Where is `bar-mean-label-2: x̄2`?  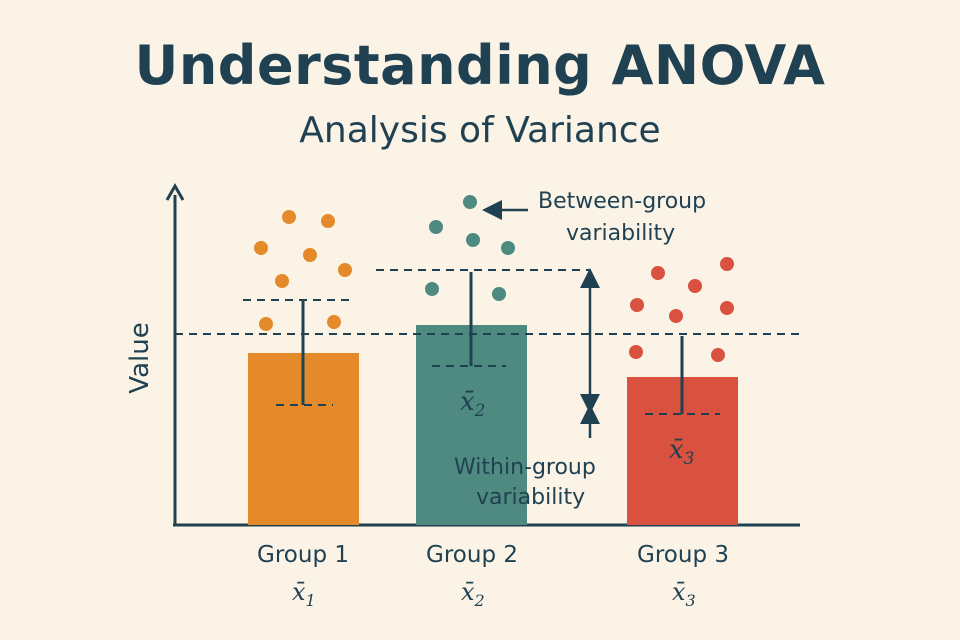
bar-mean-label-2: x̄2 is located at coordinates (473, 404).